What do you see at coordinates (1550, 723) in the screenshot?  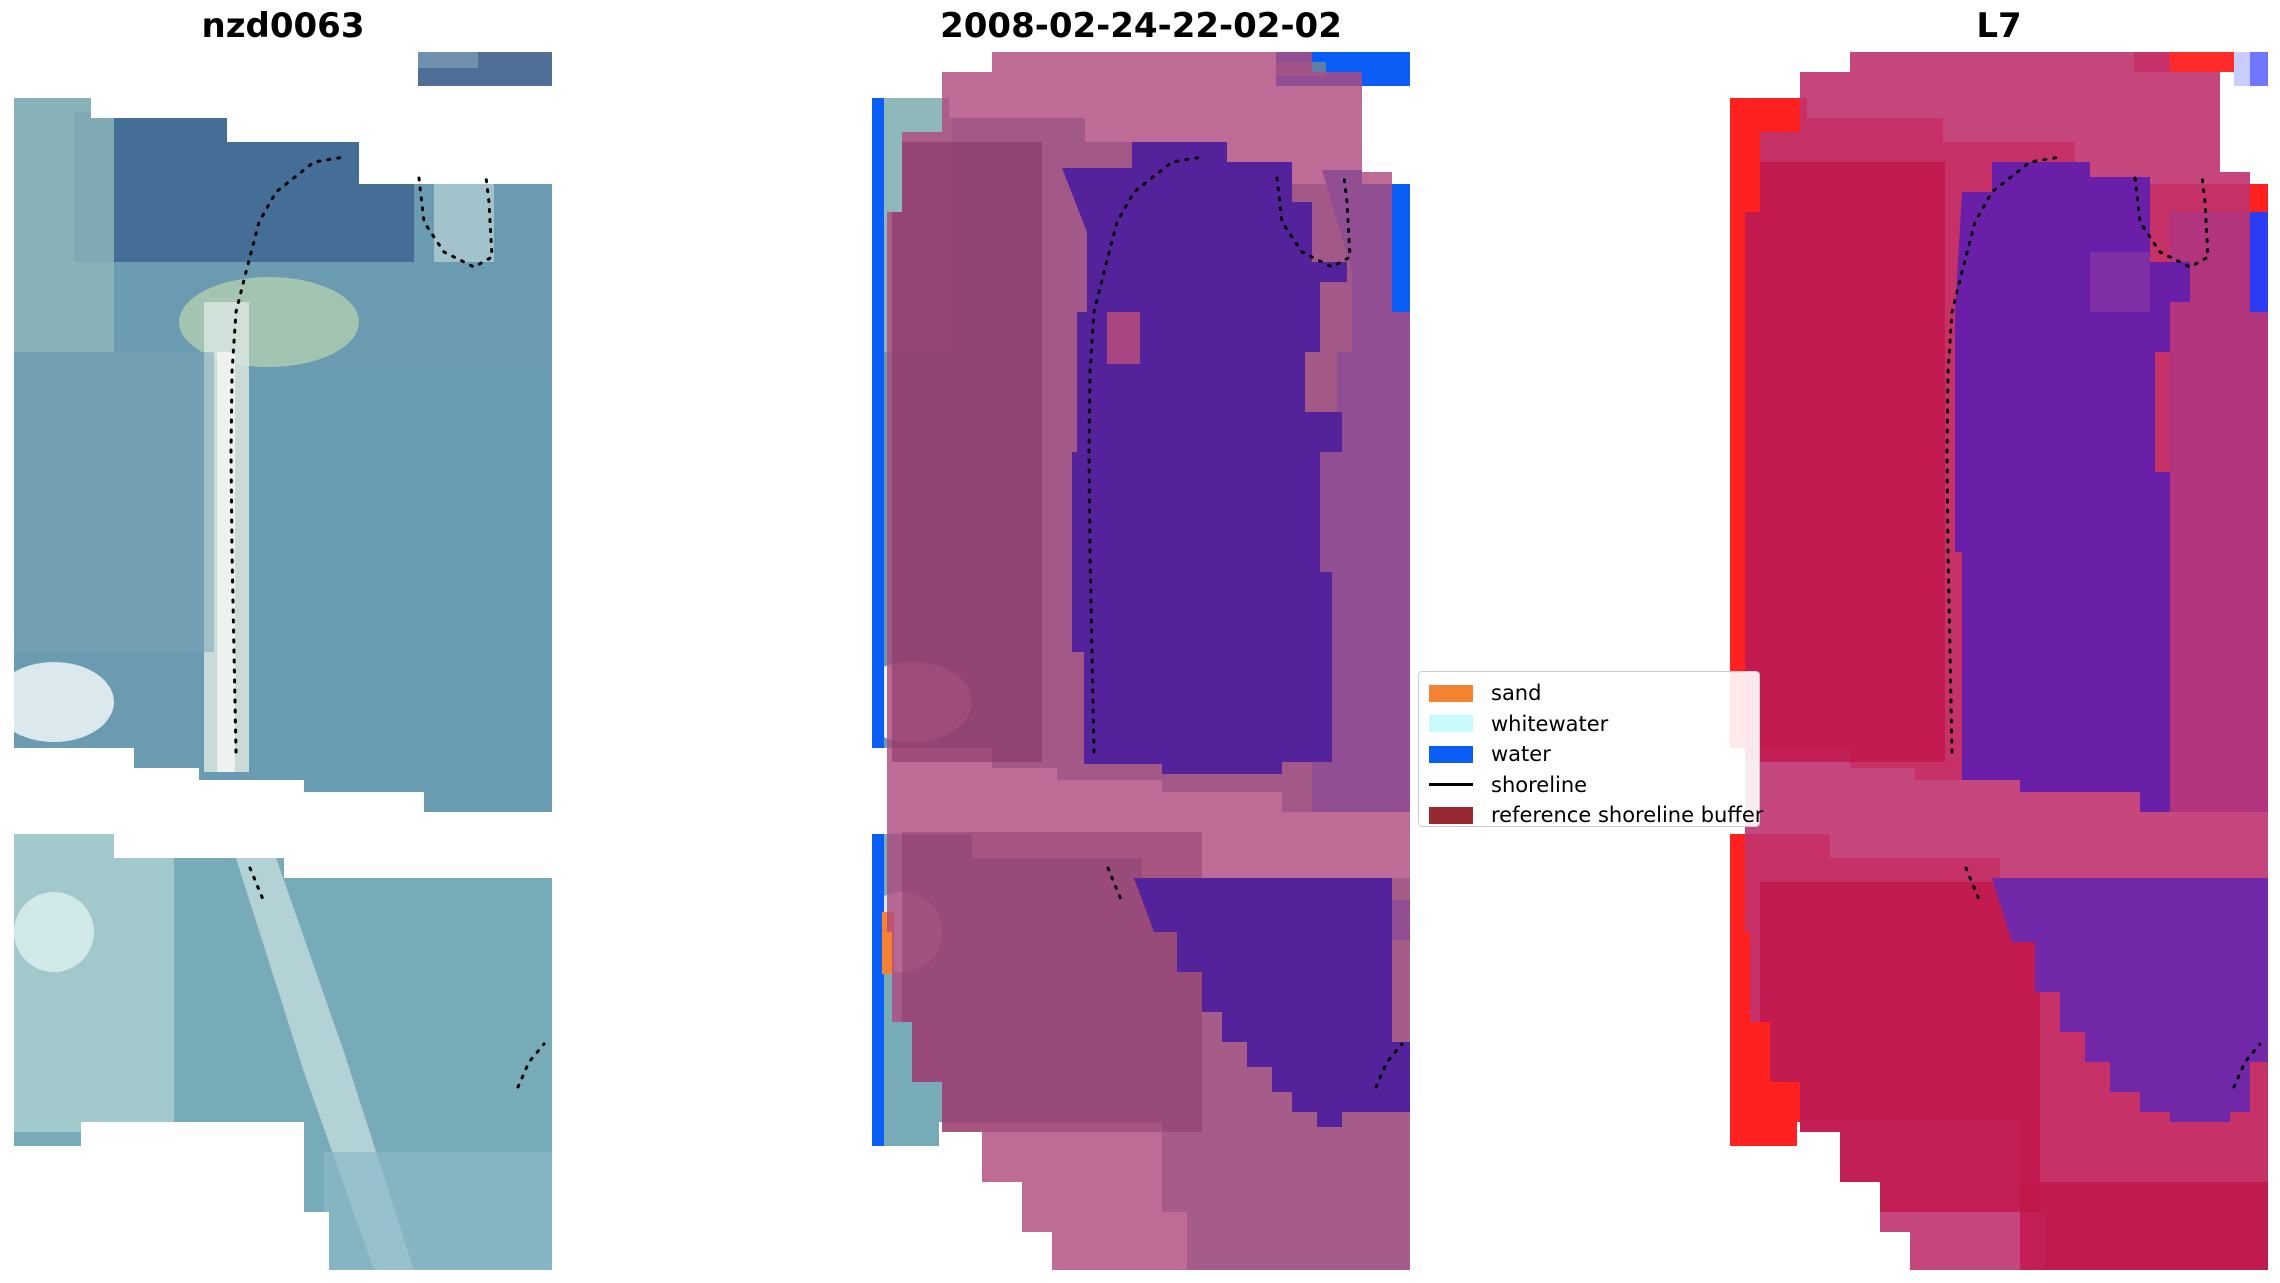 I see `legend-label-whitewater: whitewater` at bounding box center [1550, 723].